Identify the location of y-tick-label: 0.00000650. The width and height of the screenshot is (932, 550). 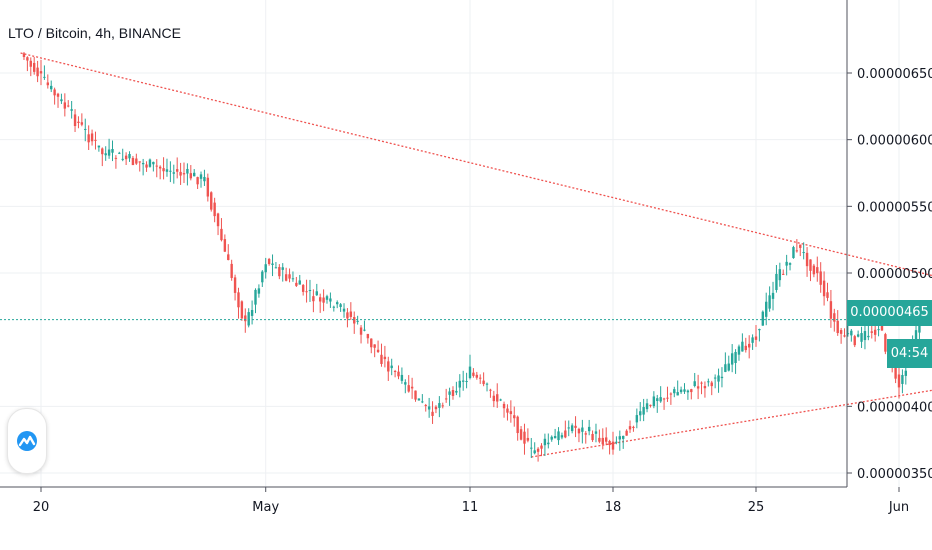
(894, 74).